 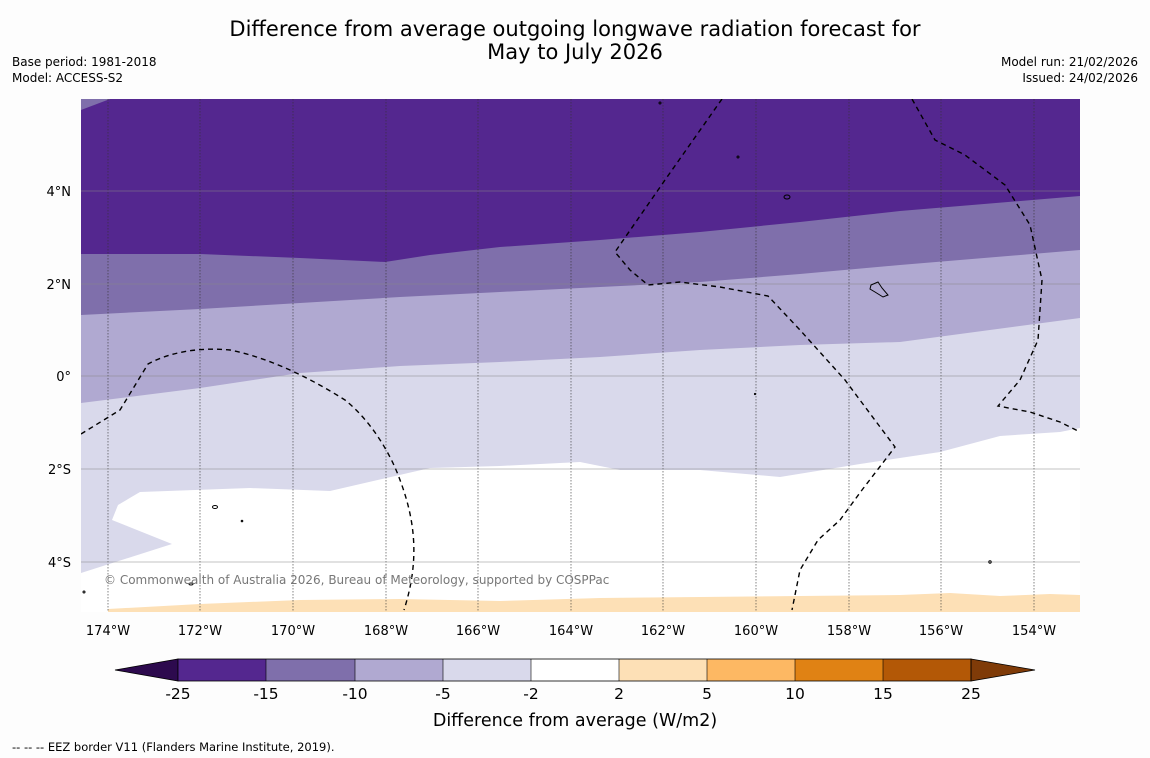 What do you see at coordinates (756, 631) in the screenshot?
I see `lon-tick-label: 160°W` at bounding box center [756, 631].